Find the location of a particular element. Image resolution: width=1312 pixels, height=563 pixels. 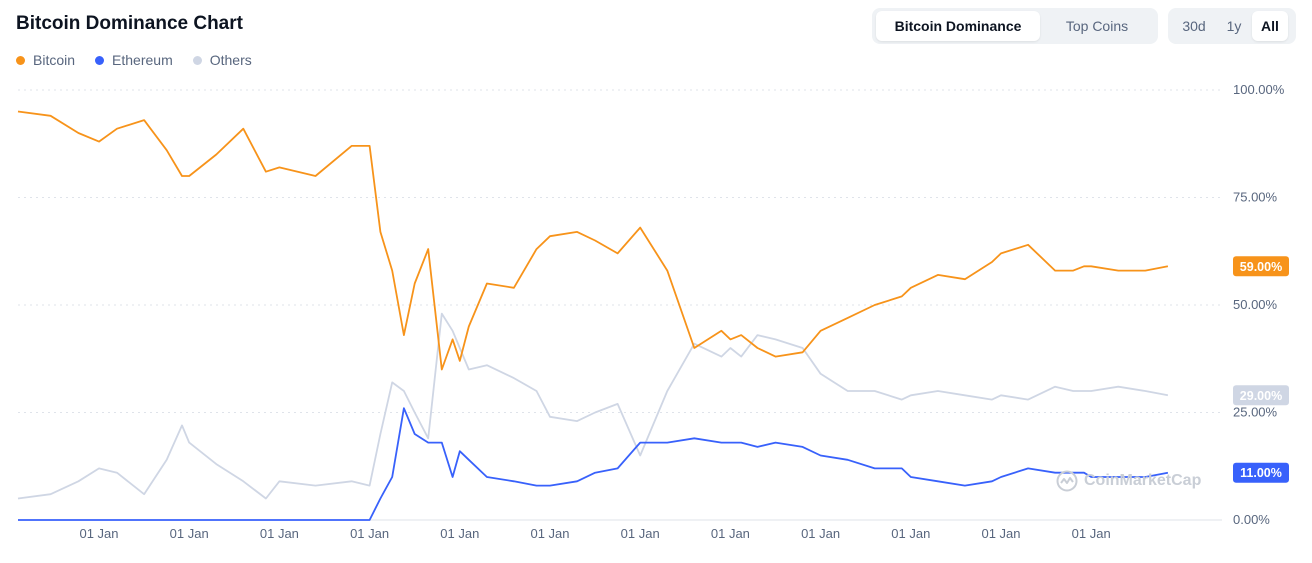

watermark-text: CoinMarketCap is located at coordinates (1143, 480).